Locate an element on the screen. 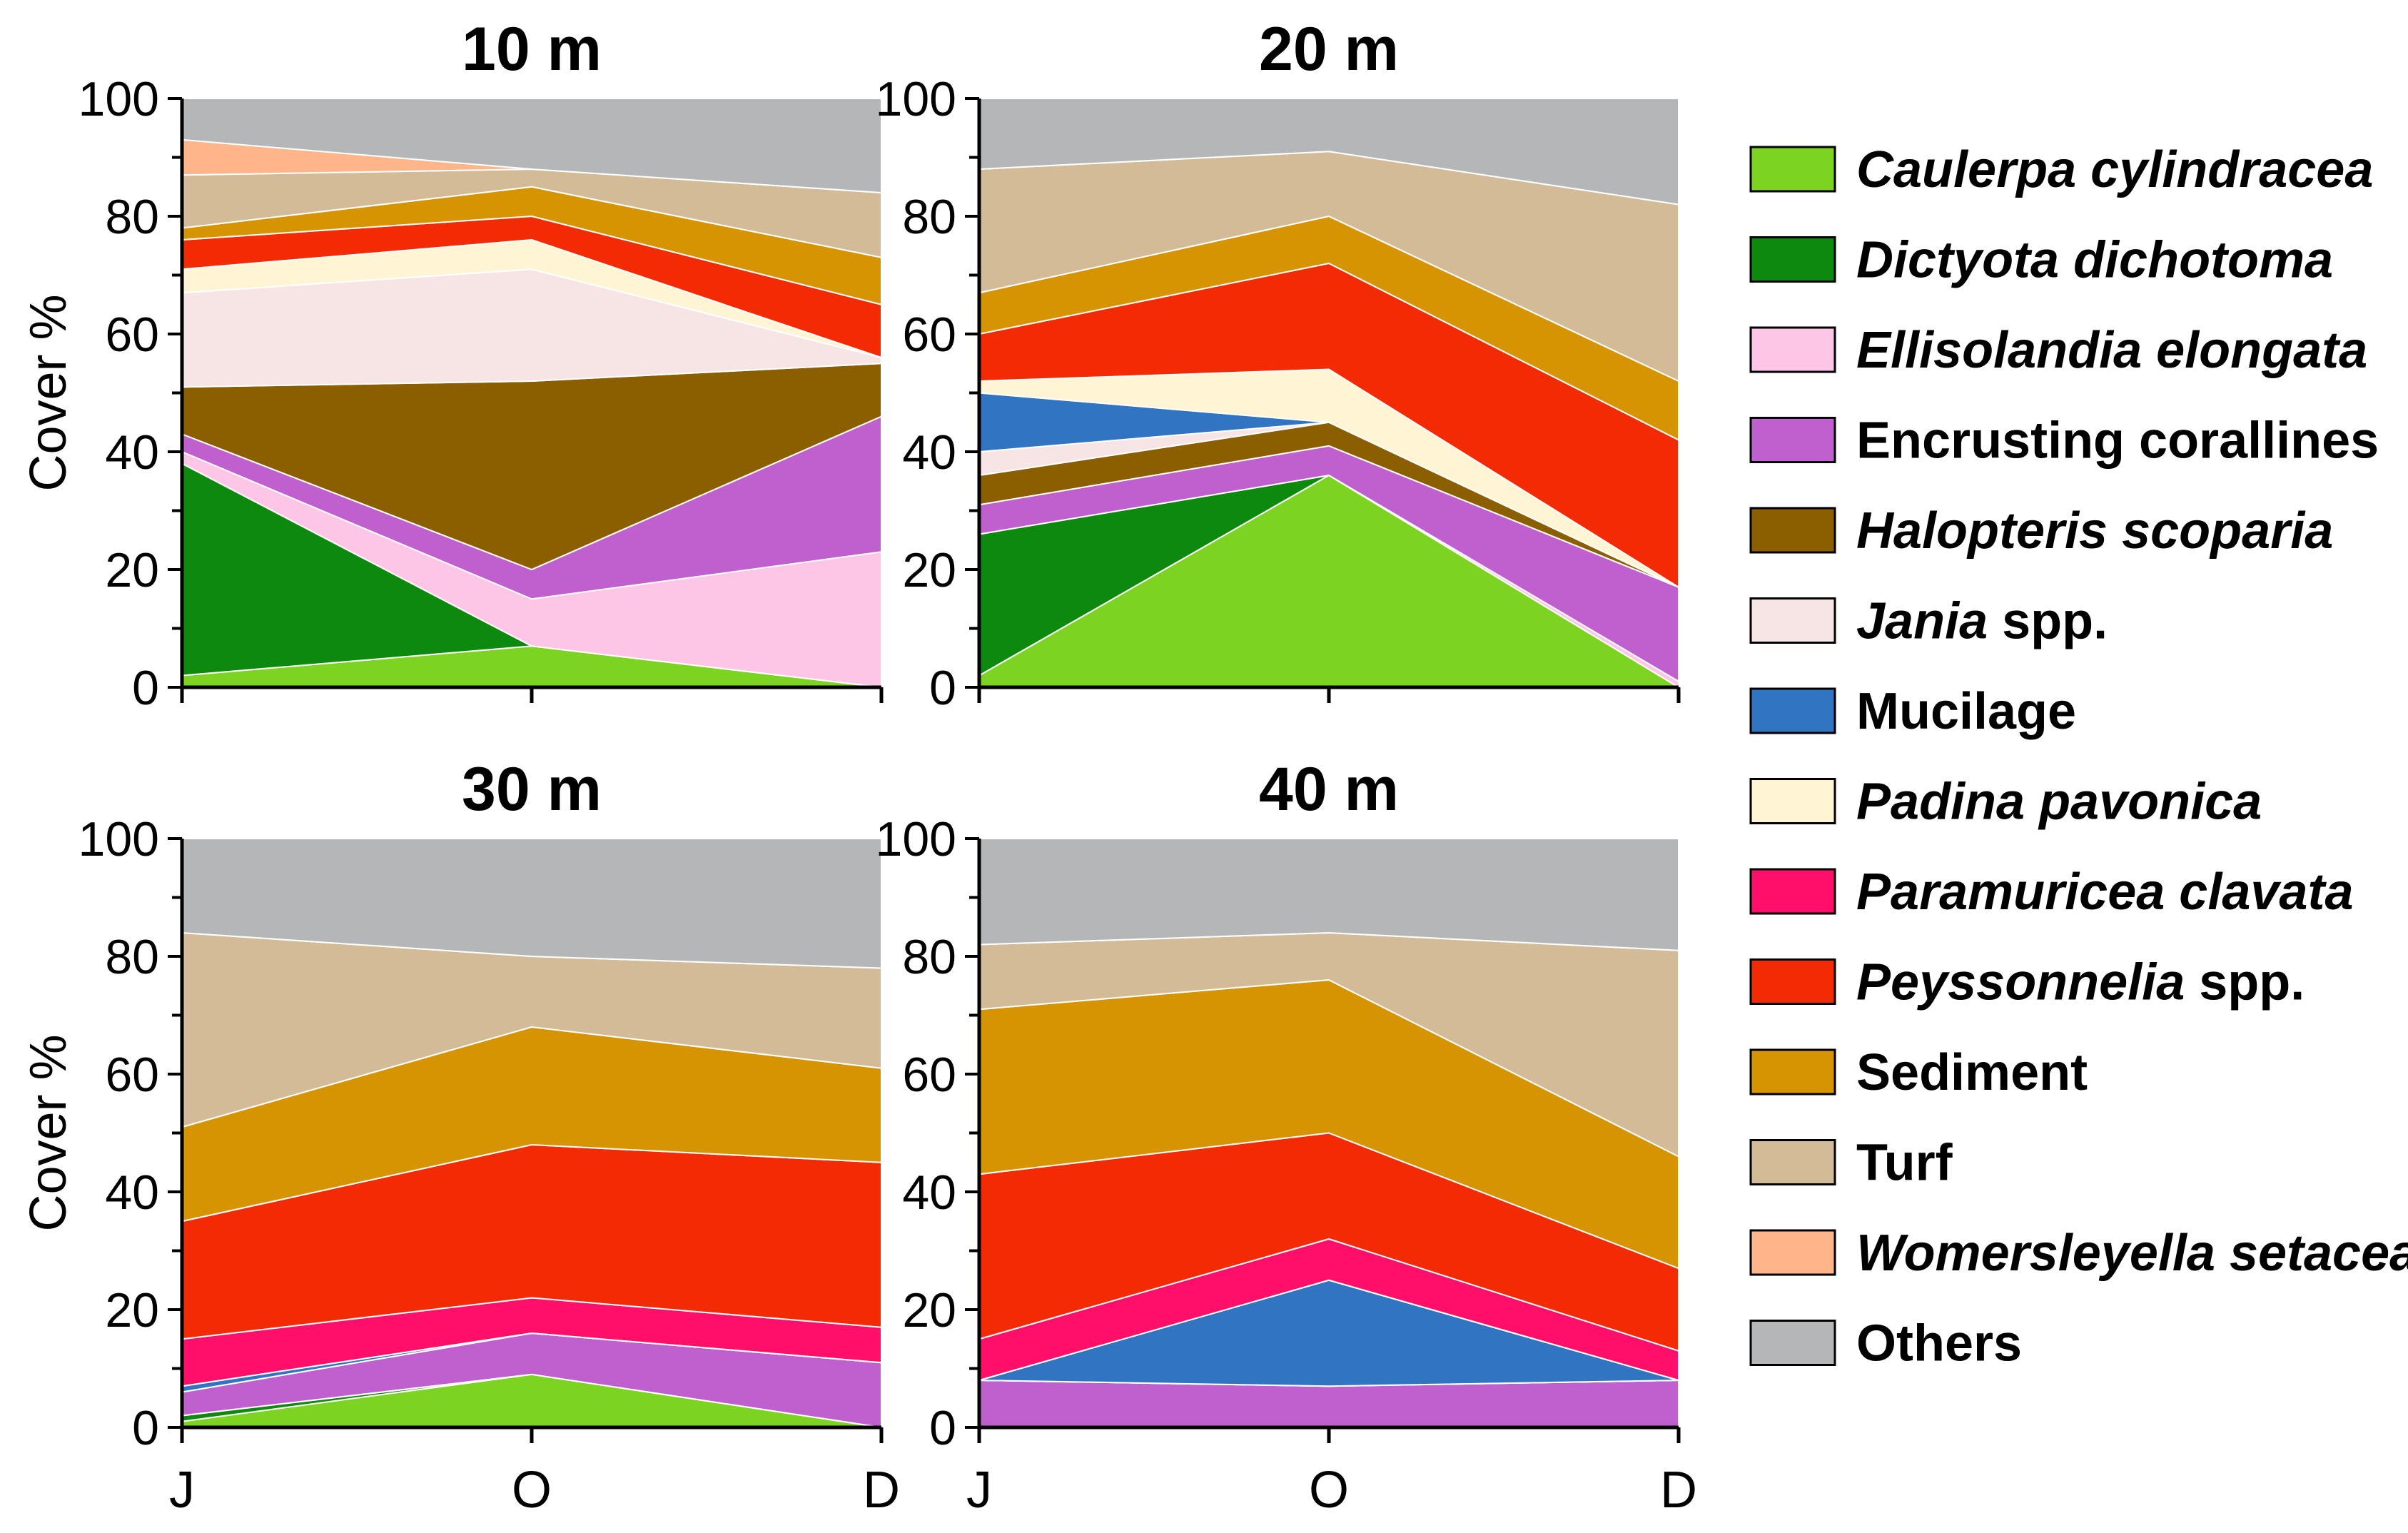 The image size is (2408, 1533). legend-label: Halopteris scoparia is located at coordinates (2094, 531).